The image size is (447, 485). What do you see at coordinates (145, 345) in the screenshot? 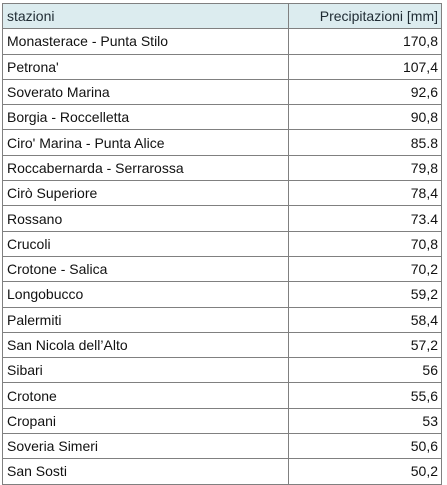
I see `station-name-cell: San Nicola dell’Alto` at bounding box center [145, 345].